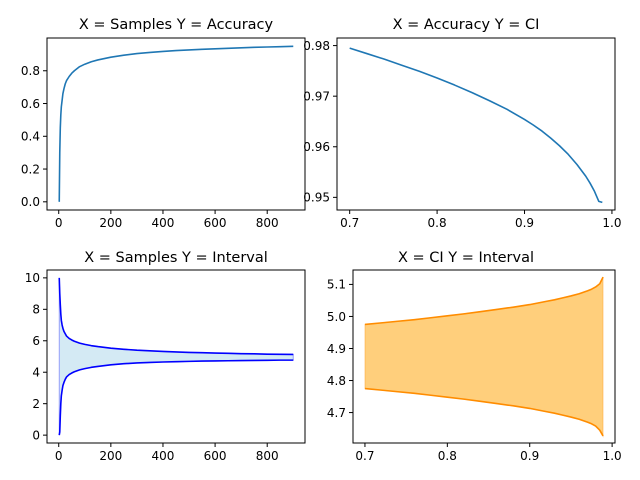  What do you see at coordinates (316, 198) in the screenshot?
I see `y-tick-label: 0.95` at bounding box center [316, 198].